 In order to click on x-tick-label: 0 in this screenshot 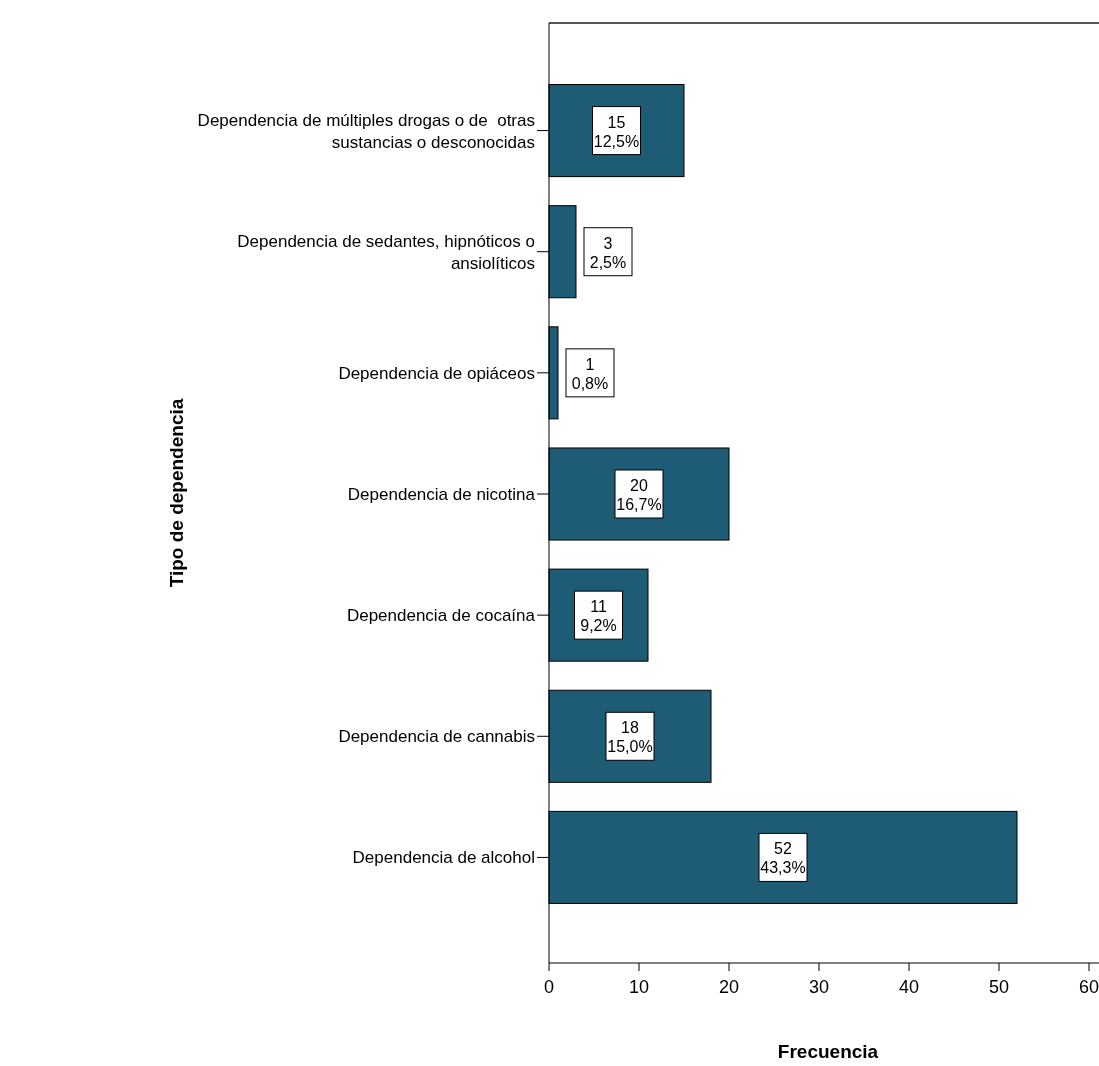, I will do `click(549, 987)`.